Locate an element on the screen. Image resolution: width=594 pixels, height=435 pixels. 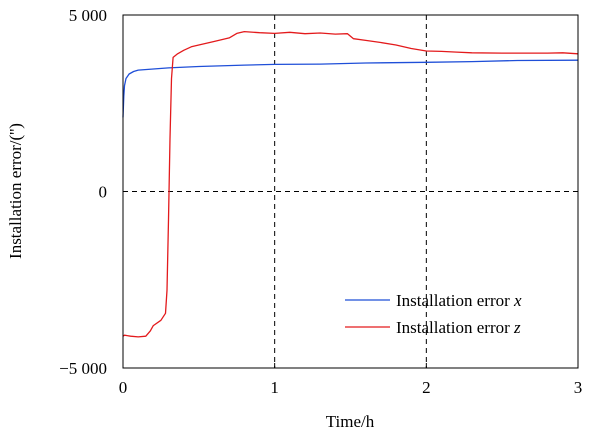
y-tick-label: 5 000 is located at coordinates (88, 15).